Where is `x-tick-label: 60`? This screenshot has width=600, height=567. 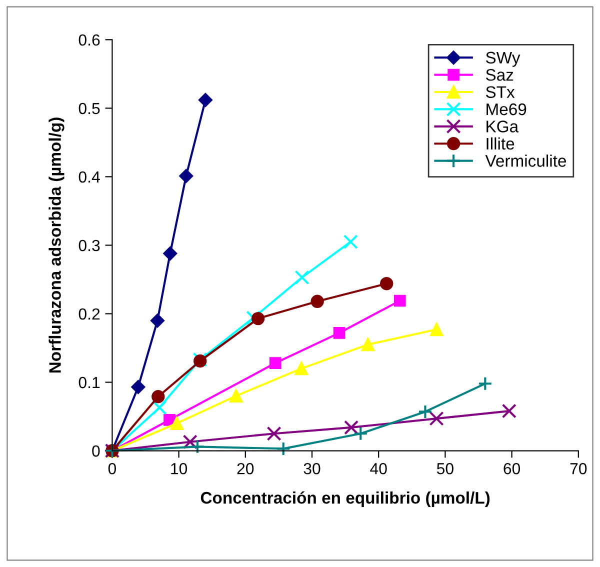
x-tick-label: 60 is located at coordinates (512, 468).